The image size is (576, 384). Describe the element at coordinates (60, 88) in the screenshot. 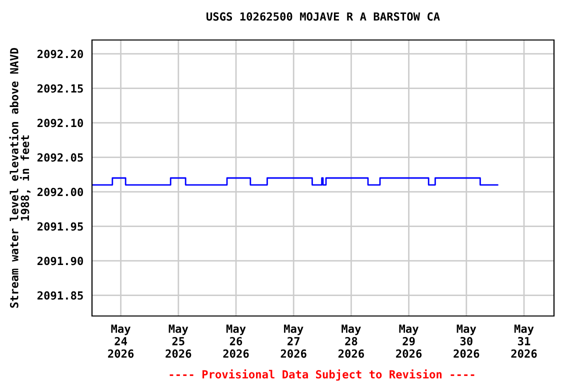

I see `y-tick-label: 2092.15` at that location.